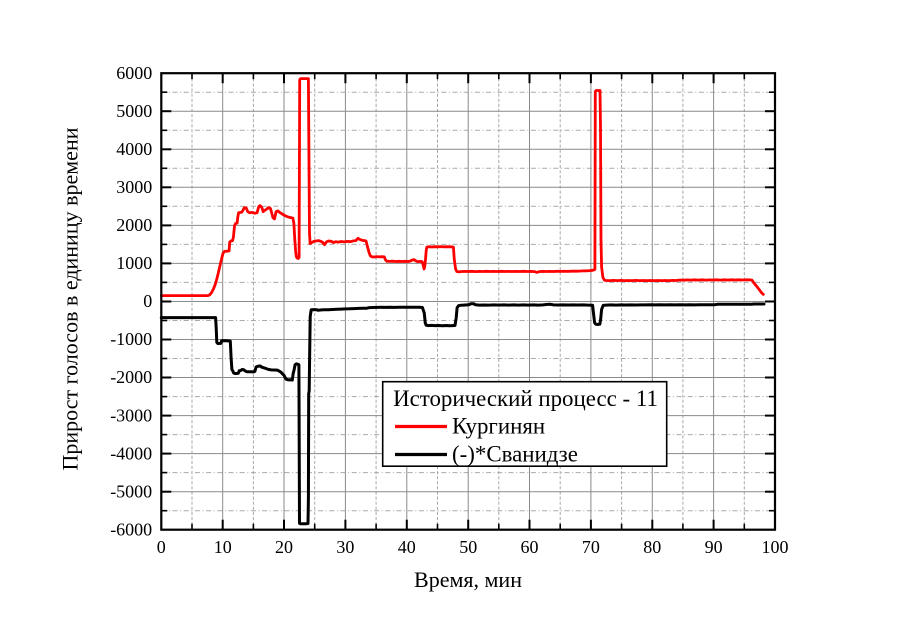  I want to click on svg-text: -5000, so click(131, 491).